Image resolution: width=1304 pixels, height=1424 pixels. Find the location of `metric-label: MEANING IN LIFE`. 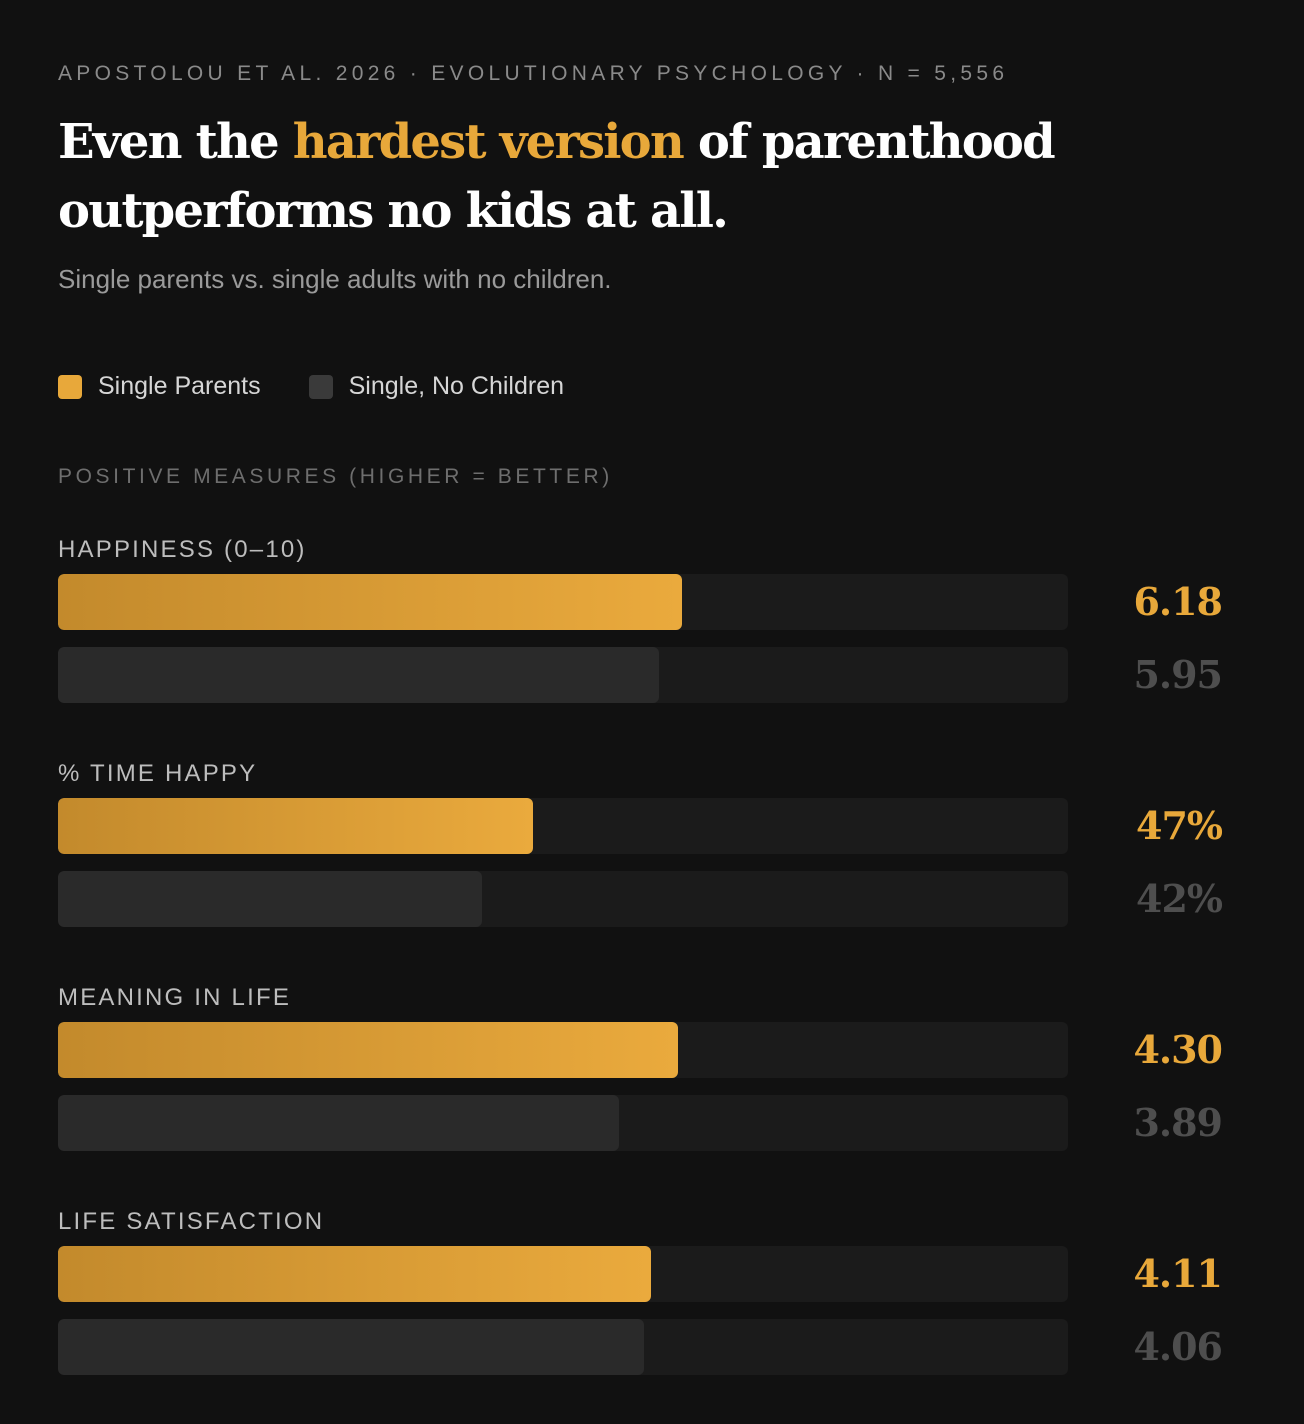

metric-label: MEANING IN LIFE is located at coordinates (175, 997).